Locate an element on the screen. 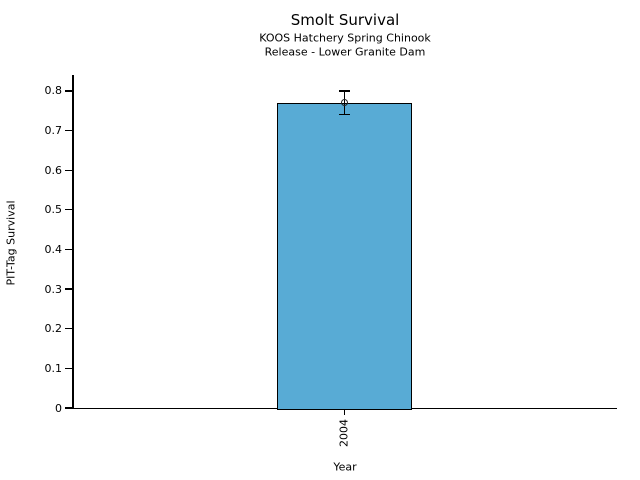 Image resolution: width=640 pixels, height=480 pixels. error-bar-cap-bottom is located at coordinates (345, 114).